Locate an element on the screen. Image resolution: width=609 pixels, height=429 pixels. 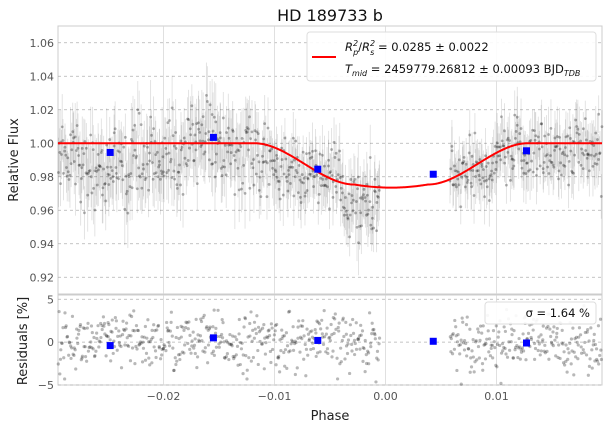
residuals-y-tick-labels: −5 0 5 is located at coordinates (46, 342).